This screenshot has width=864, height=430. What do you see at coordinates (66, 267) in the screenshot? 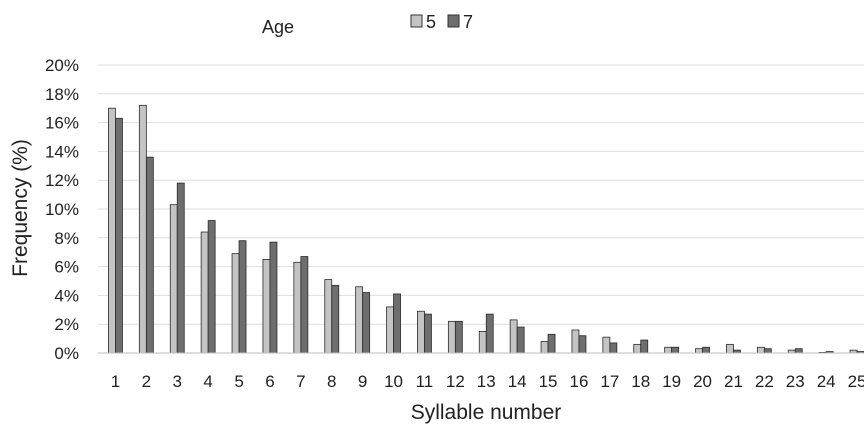
I see `y-tick-label: 6%` at bounding box center [66, 267].